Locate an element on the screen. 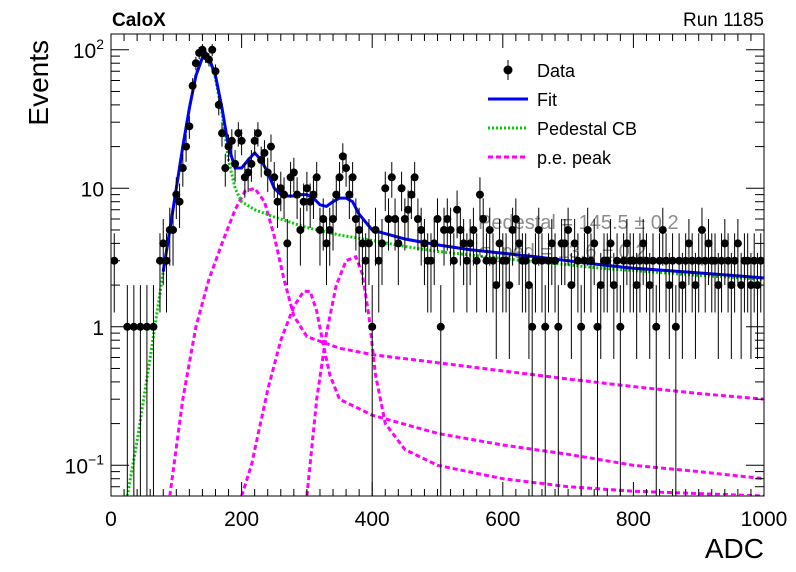 The width and height of the screenshot is (796, 572). legend: Data Fit Pedestal CB p.e. peak is located at coordinates (562, 114).